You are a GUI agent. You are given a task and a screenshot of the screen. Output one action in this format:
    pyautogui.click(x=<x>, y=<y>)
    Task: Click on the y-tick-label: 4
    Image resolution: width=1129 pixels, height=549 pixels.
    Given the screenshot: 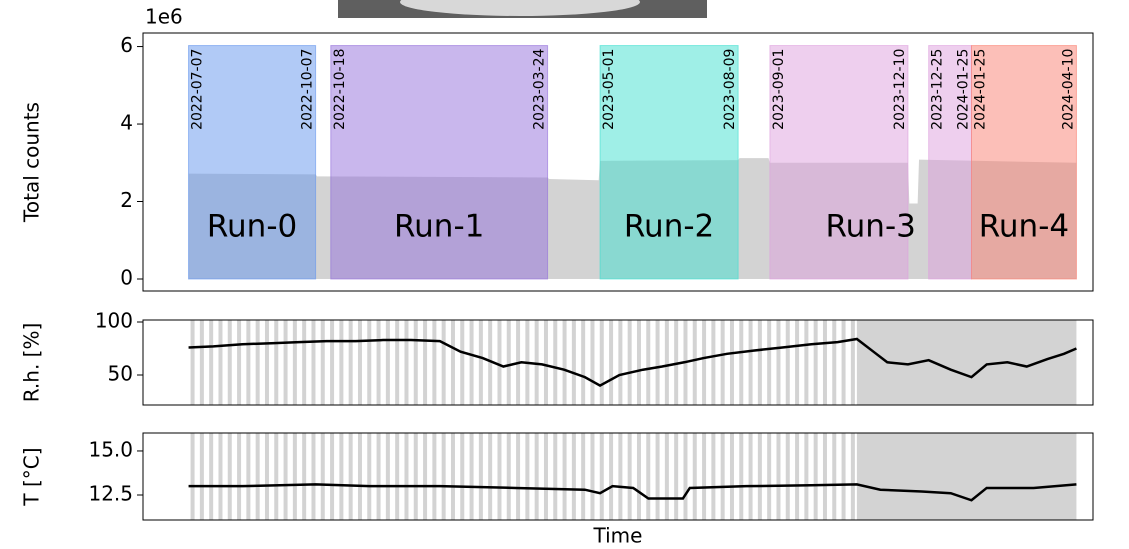 What is the action you would take?
    pyautogui.click(x=126, y=123)
    